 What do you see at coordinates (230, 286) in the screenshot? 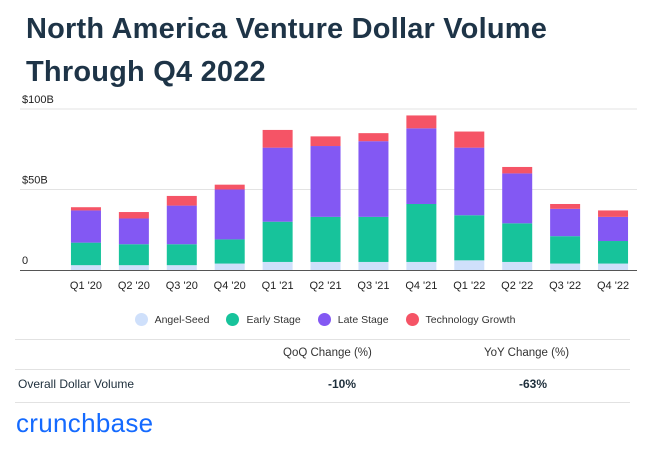
I see `x-tick-label: Q4 '20` at bounding box center [230, 286].